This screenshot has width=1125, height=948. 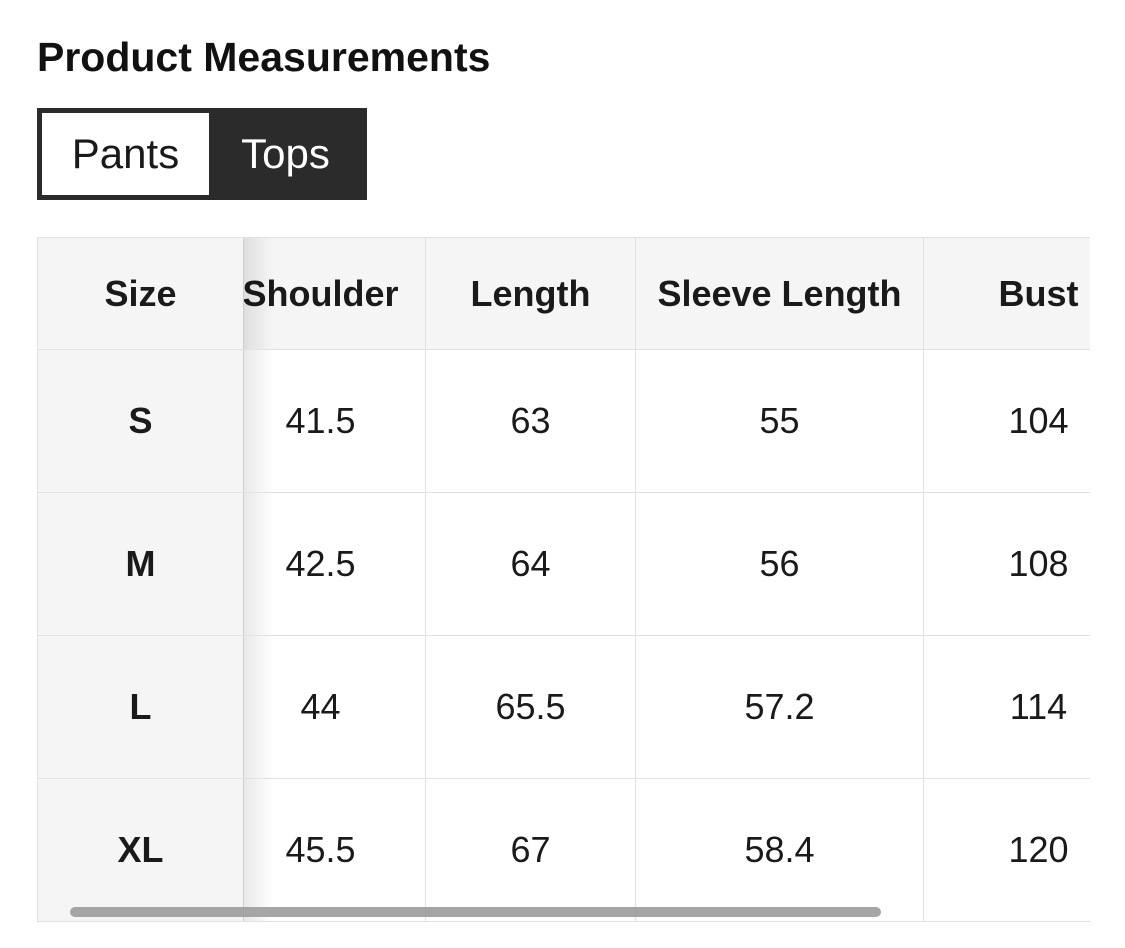 What do you see at coordinates (155, 293) in the screenshot?
I see `column-header-size: Size` at bounding box center [155, 293].